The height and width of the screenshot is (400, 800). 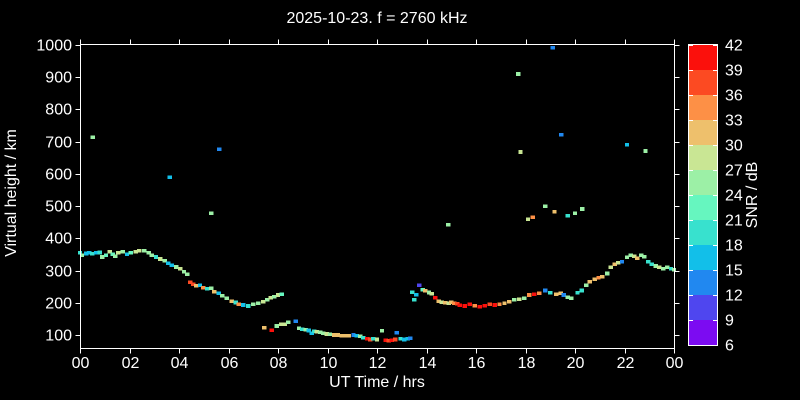 I want to click on y-tick-label: 200, so click(x=58, y=304).